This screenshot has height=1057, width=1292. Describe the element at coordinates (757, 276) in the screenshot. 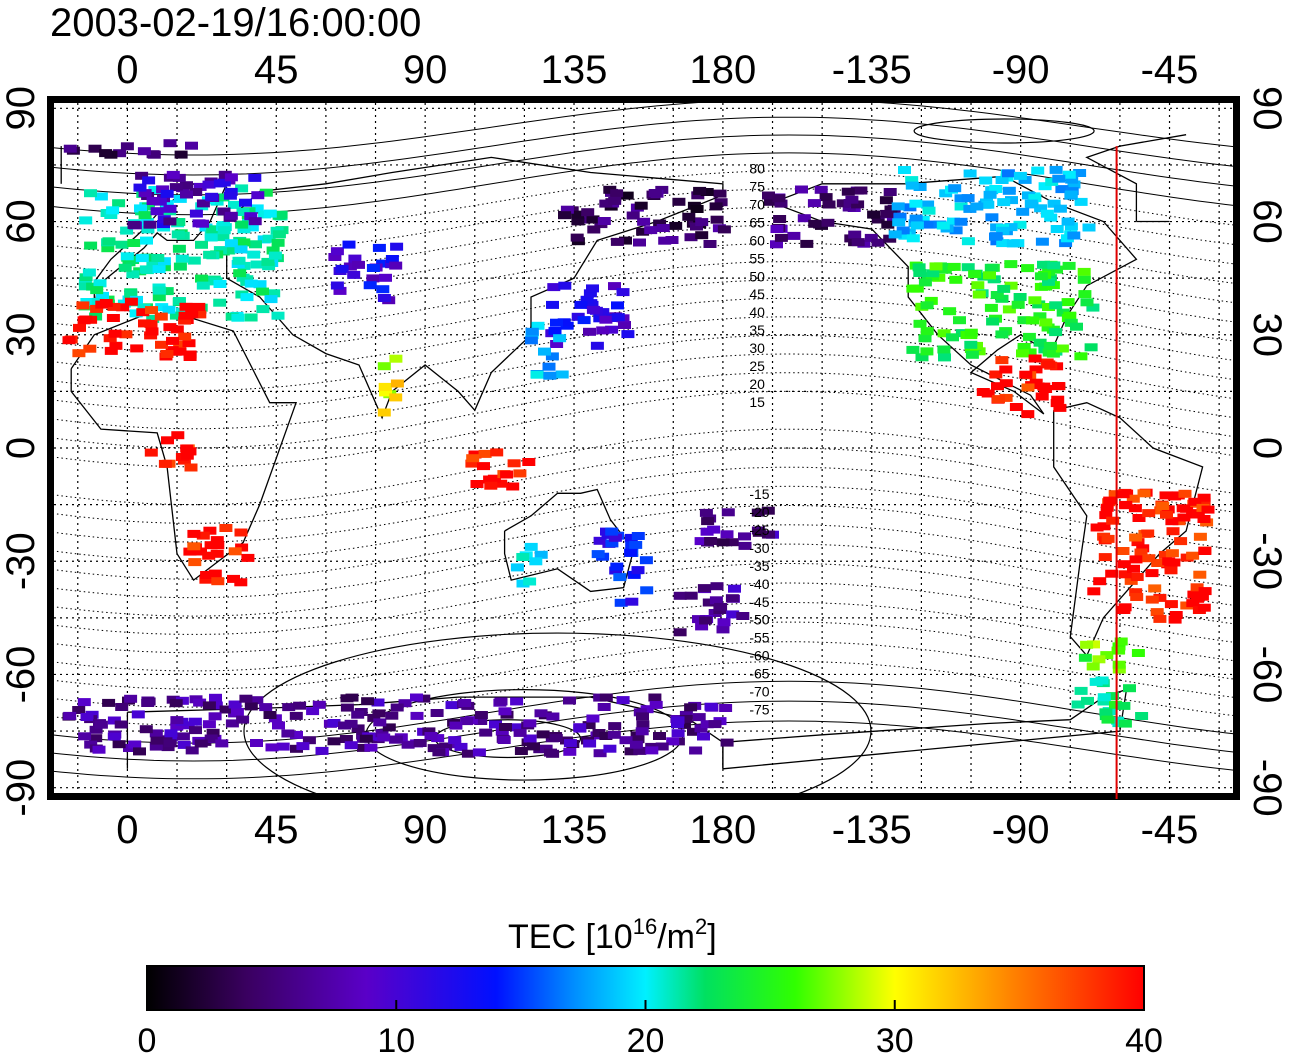

I see `contour-label: 50` at that location.